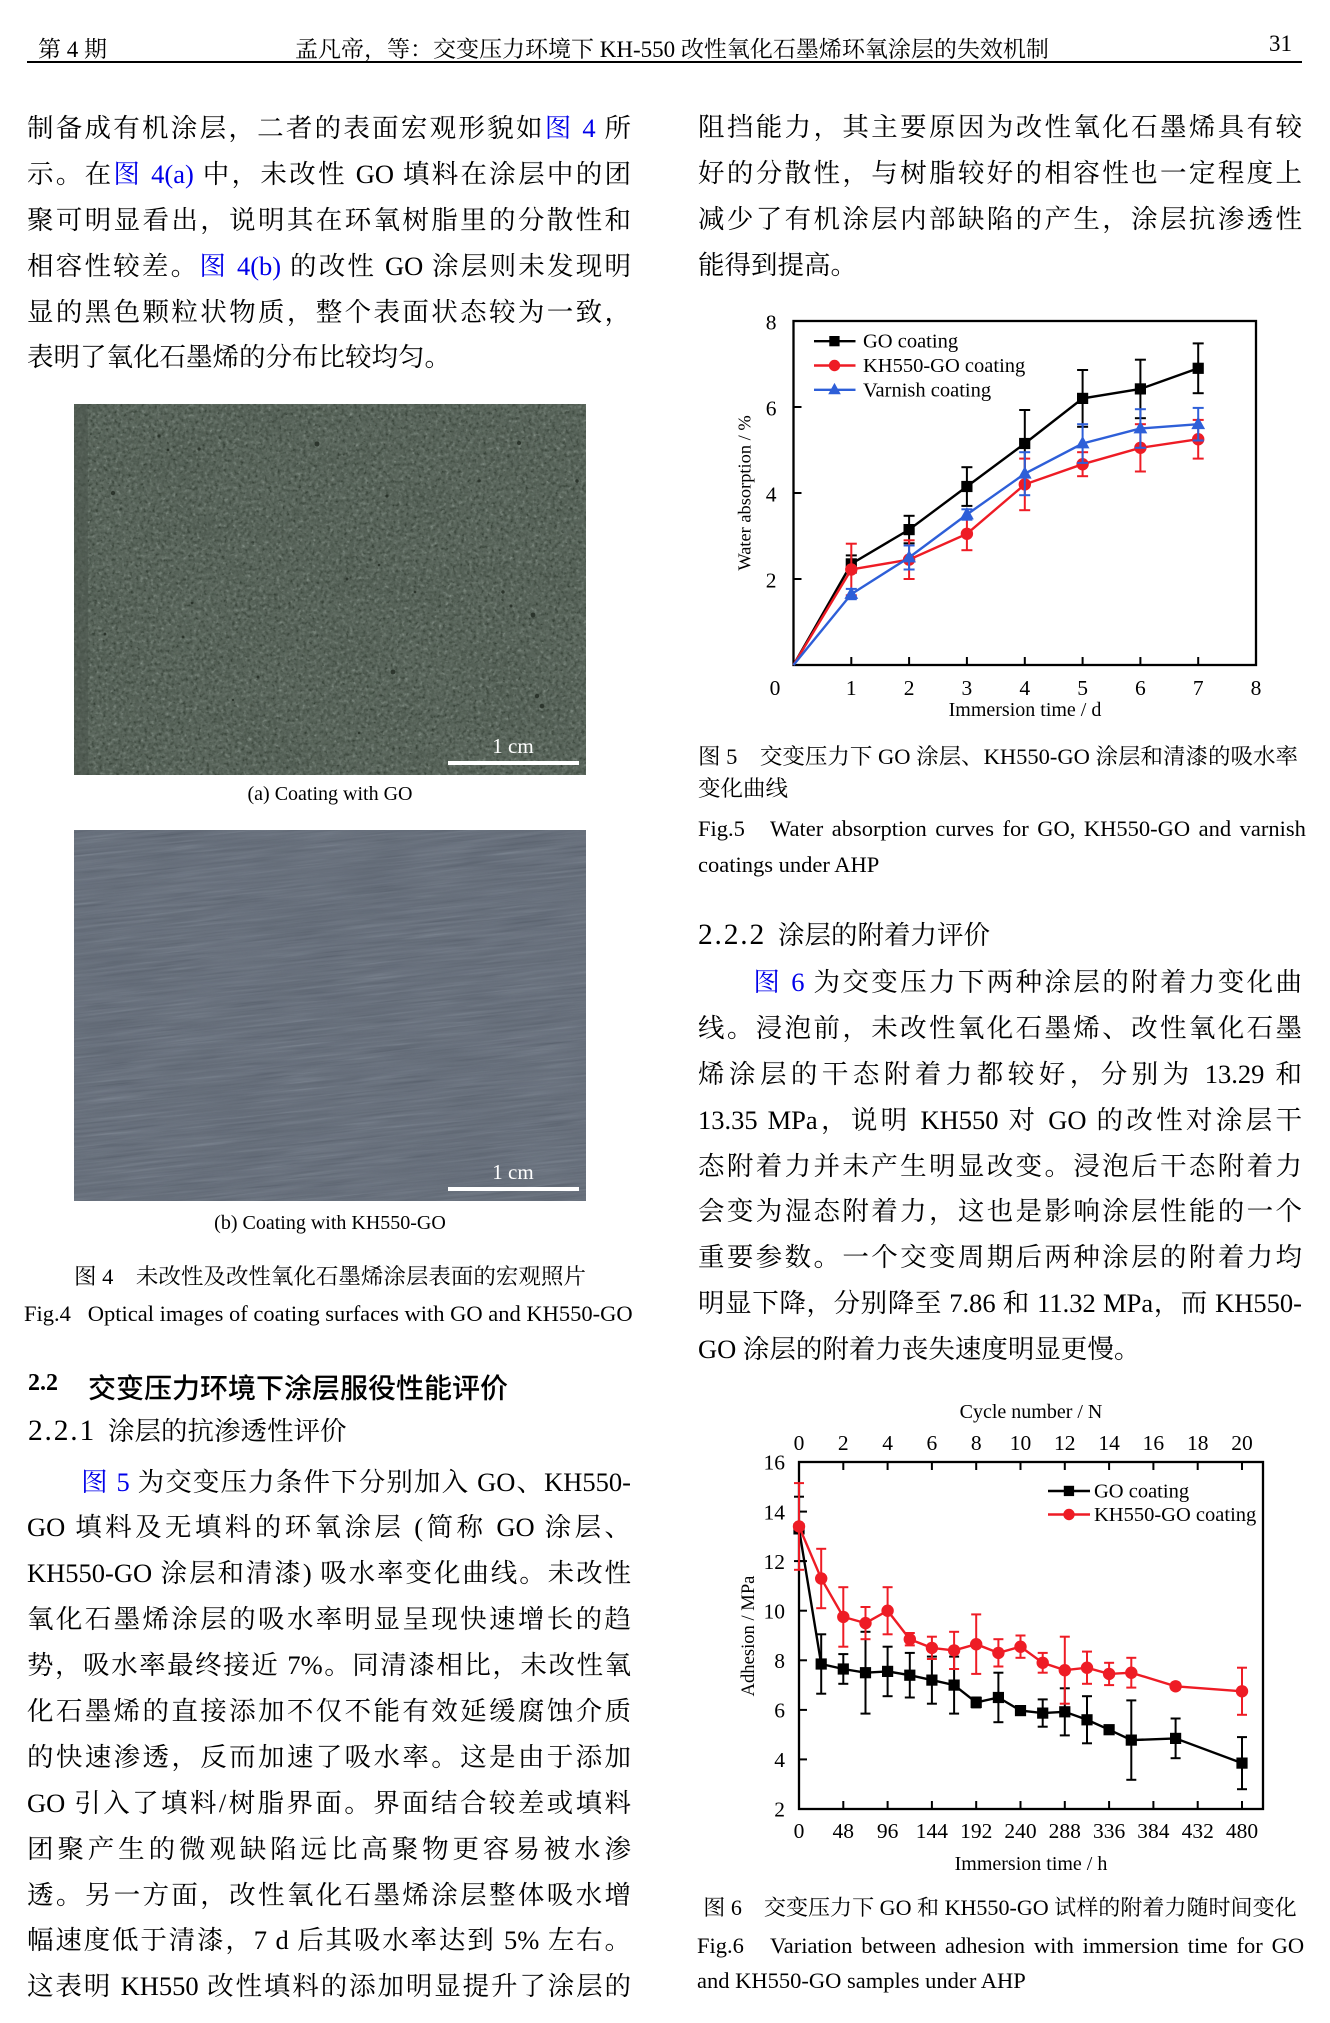 This screenshot has width=1330, height=2023. What do you see at coordinates (1020, 1831) in the screenshot?
I see `svg-text: 240` at bounding box center [1020, 1831].